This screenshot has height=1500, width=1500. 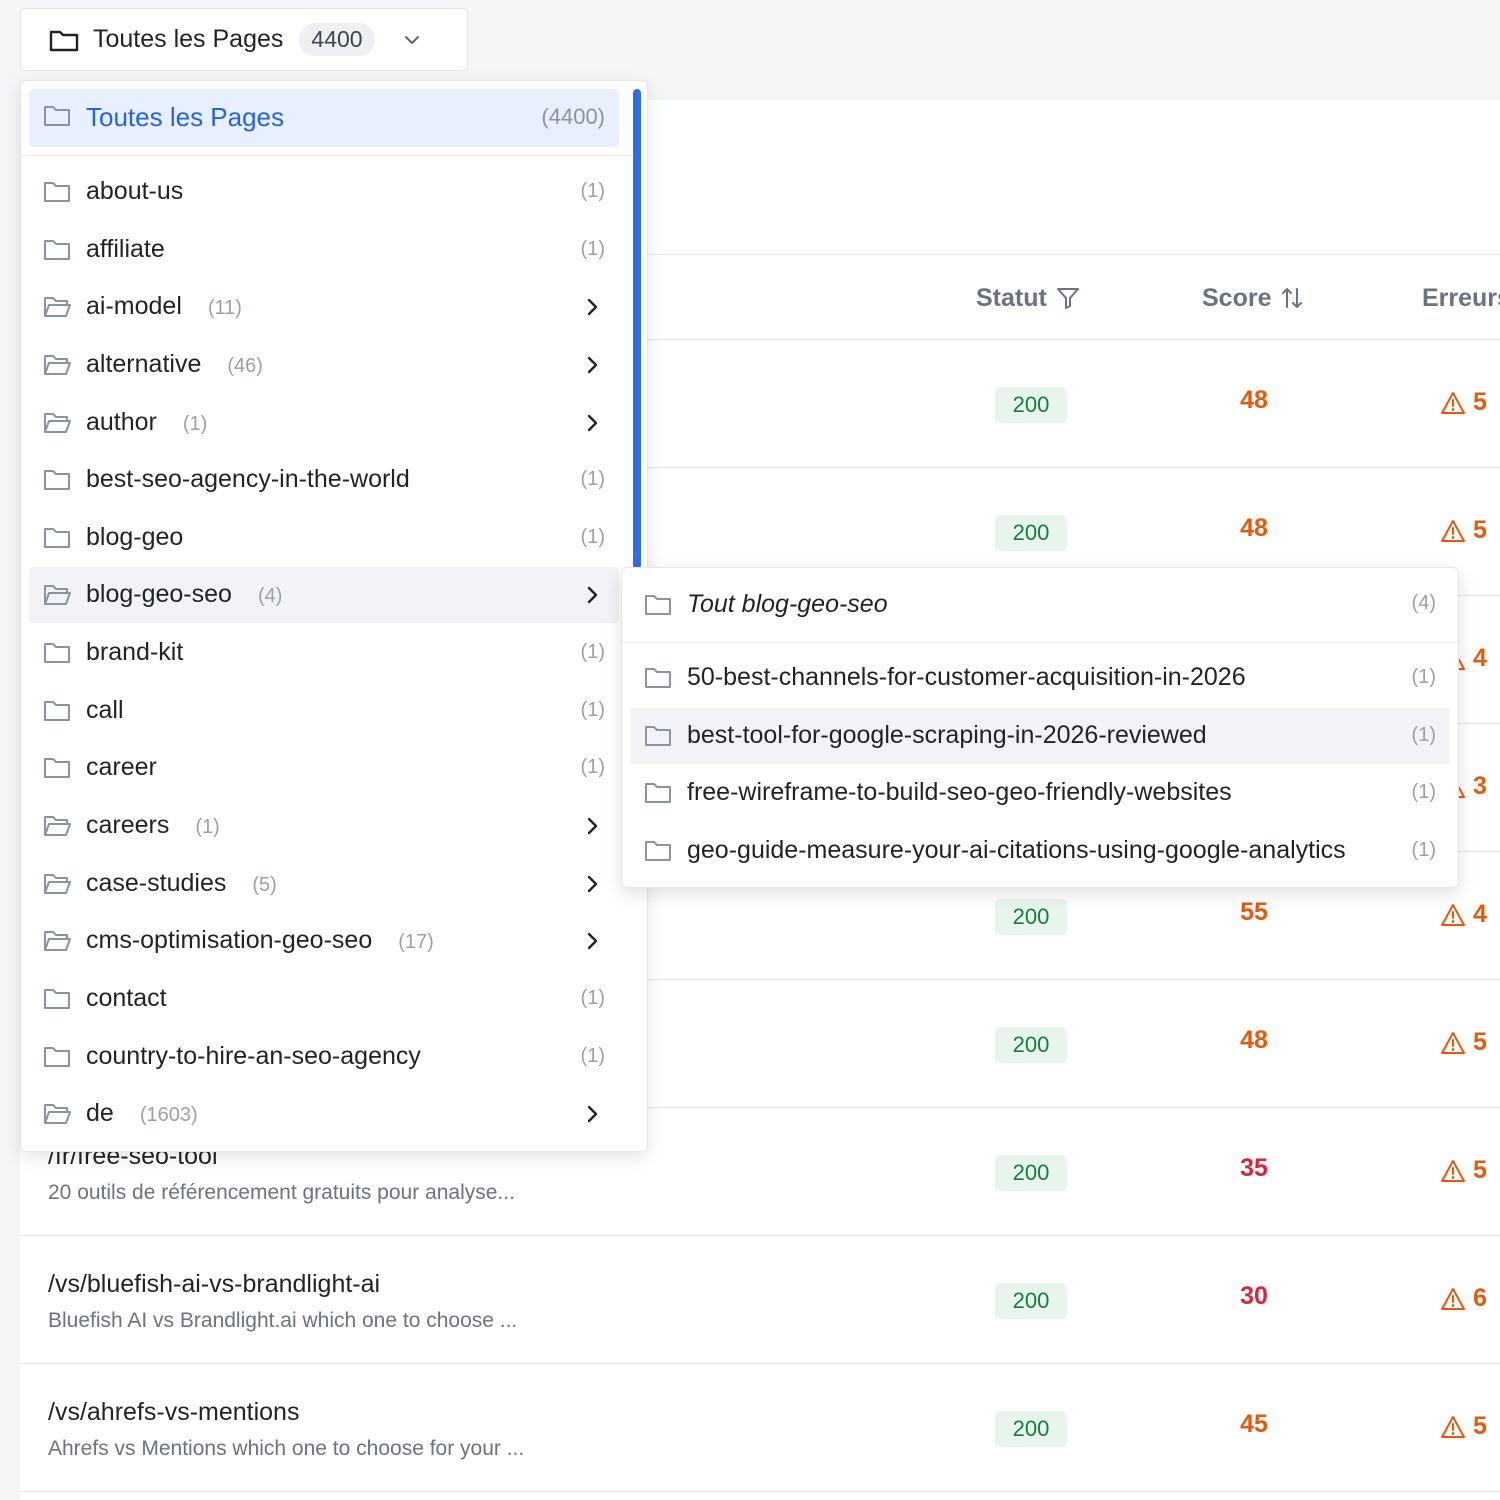 What do you see at coordinates (1254, 1296) in the screenshot?
I see `score-value: 30` at bounding box center [1254, 1296].